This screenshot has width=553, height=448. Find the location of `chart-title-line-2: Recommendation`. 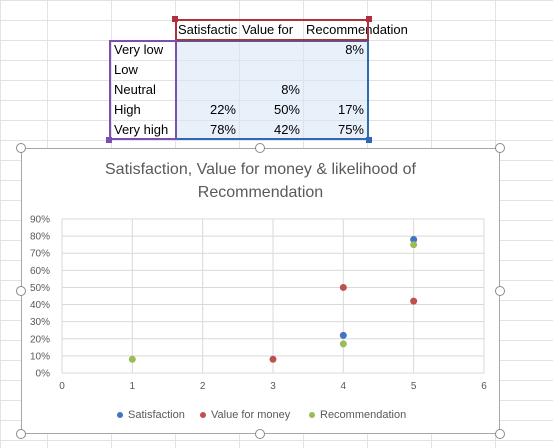

chart-title-line-2: Recommendation is located at coordinates (260, 192).